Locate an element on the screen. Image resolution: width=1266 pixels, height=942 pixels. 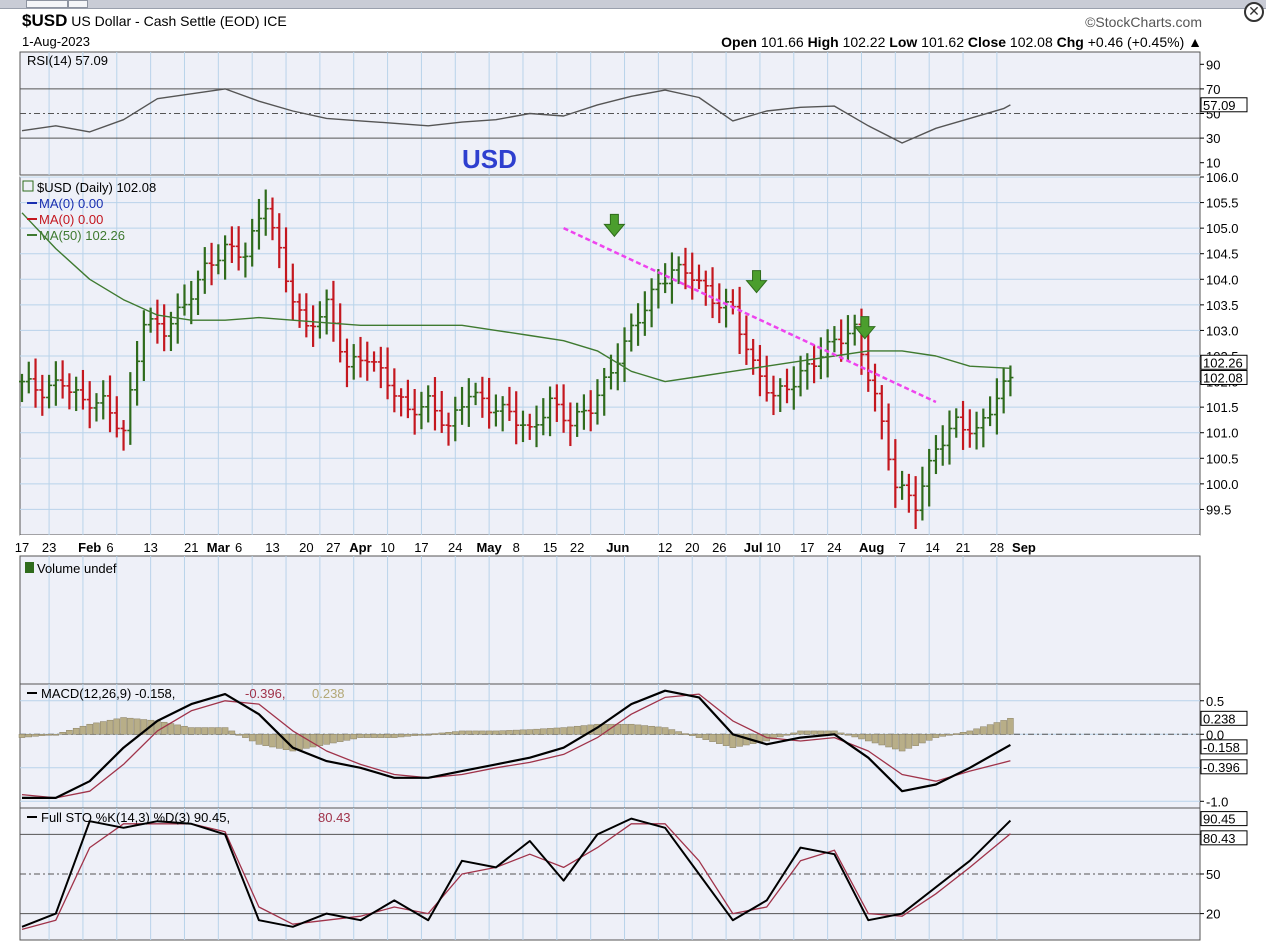
x-axis-band is located at coordinates (610, 545).